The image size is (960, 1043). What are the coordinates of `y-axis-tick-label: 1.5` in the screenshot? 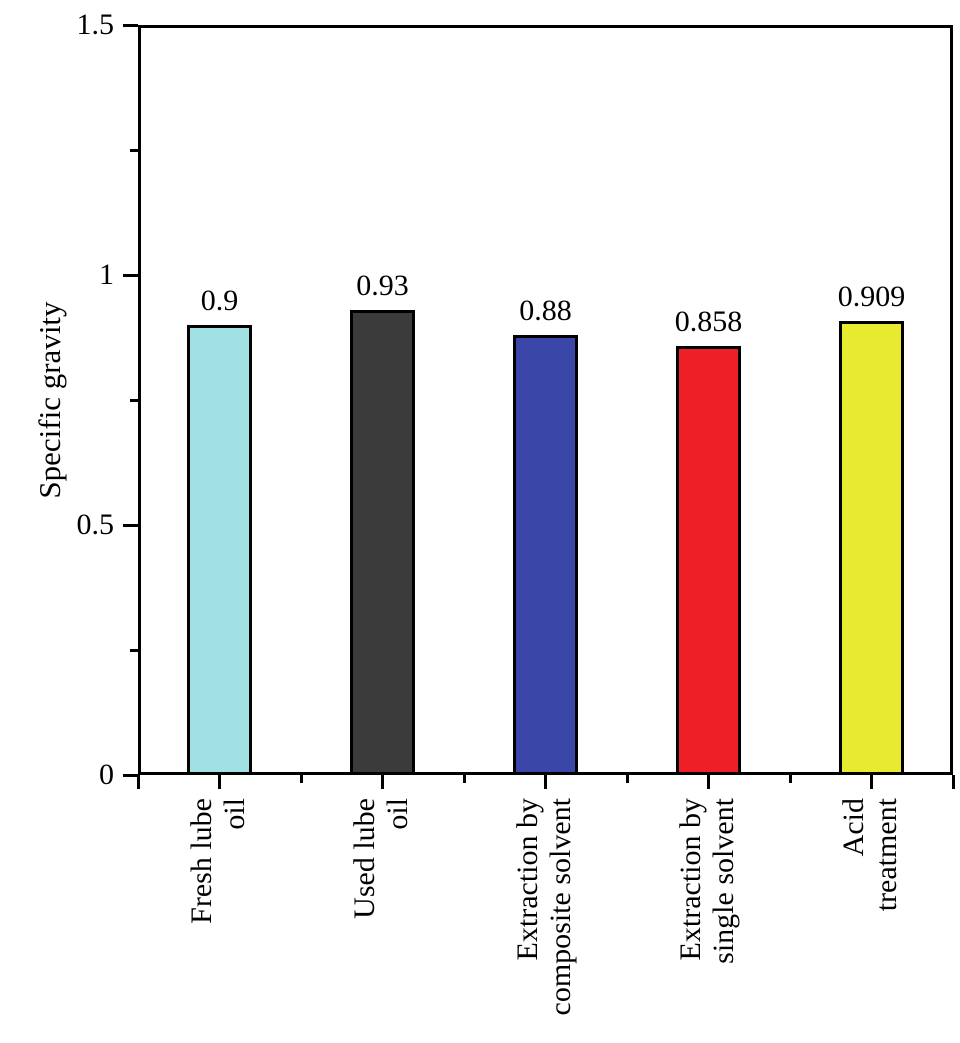 It's located at (95, 24).